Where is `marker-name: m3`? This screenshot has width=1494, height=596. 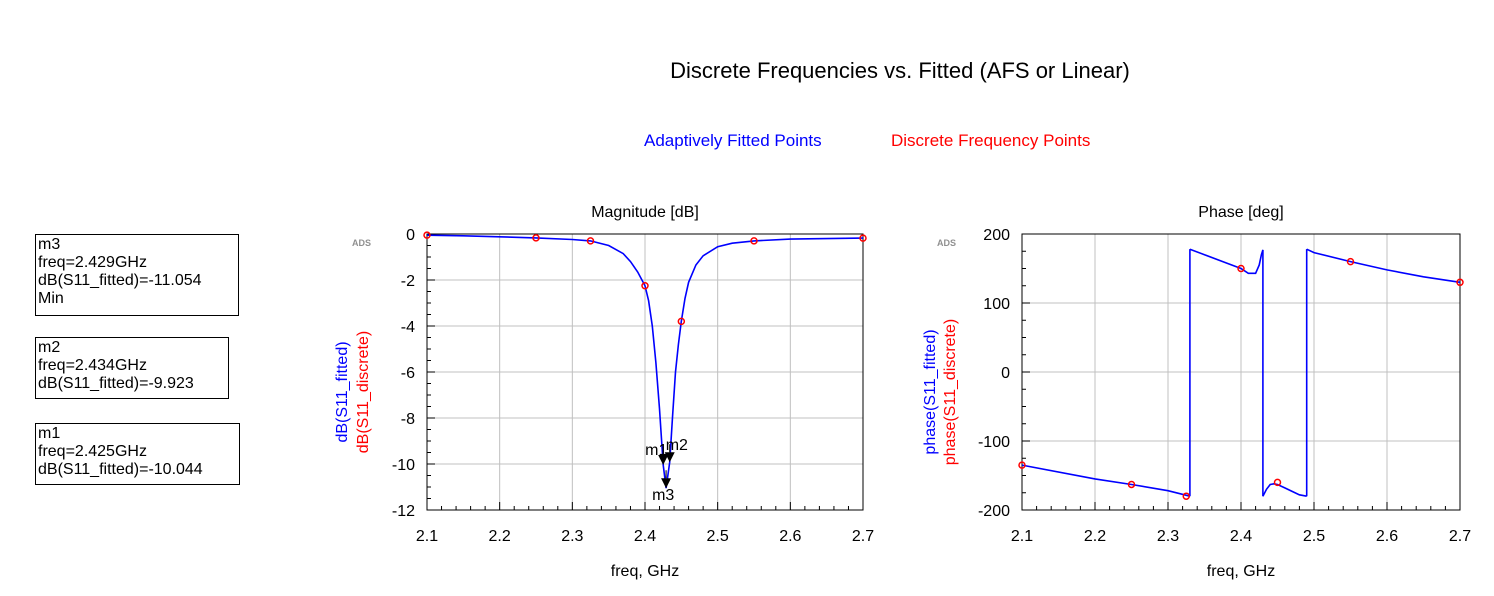 marker-name: m3 is located at coordinates (49, 244).